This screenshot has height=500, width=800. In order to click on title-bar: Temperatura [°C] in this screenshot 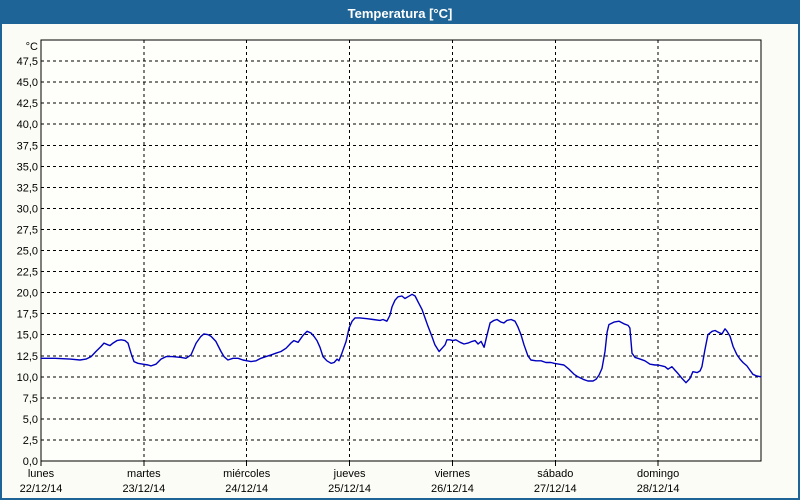, I will do `click(400, 13)`.